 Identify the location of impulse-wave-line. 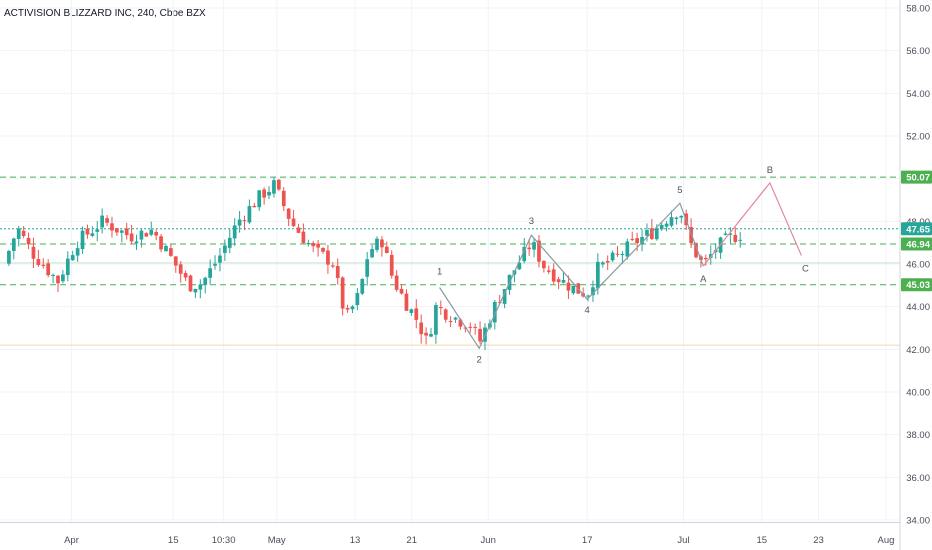
(571, 276).